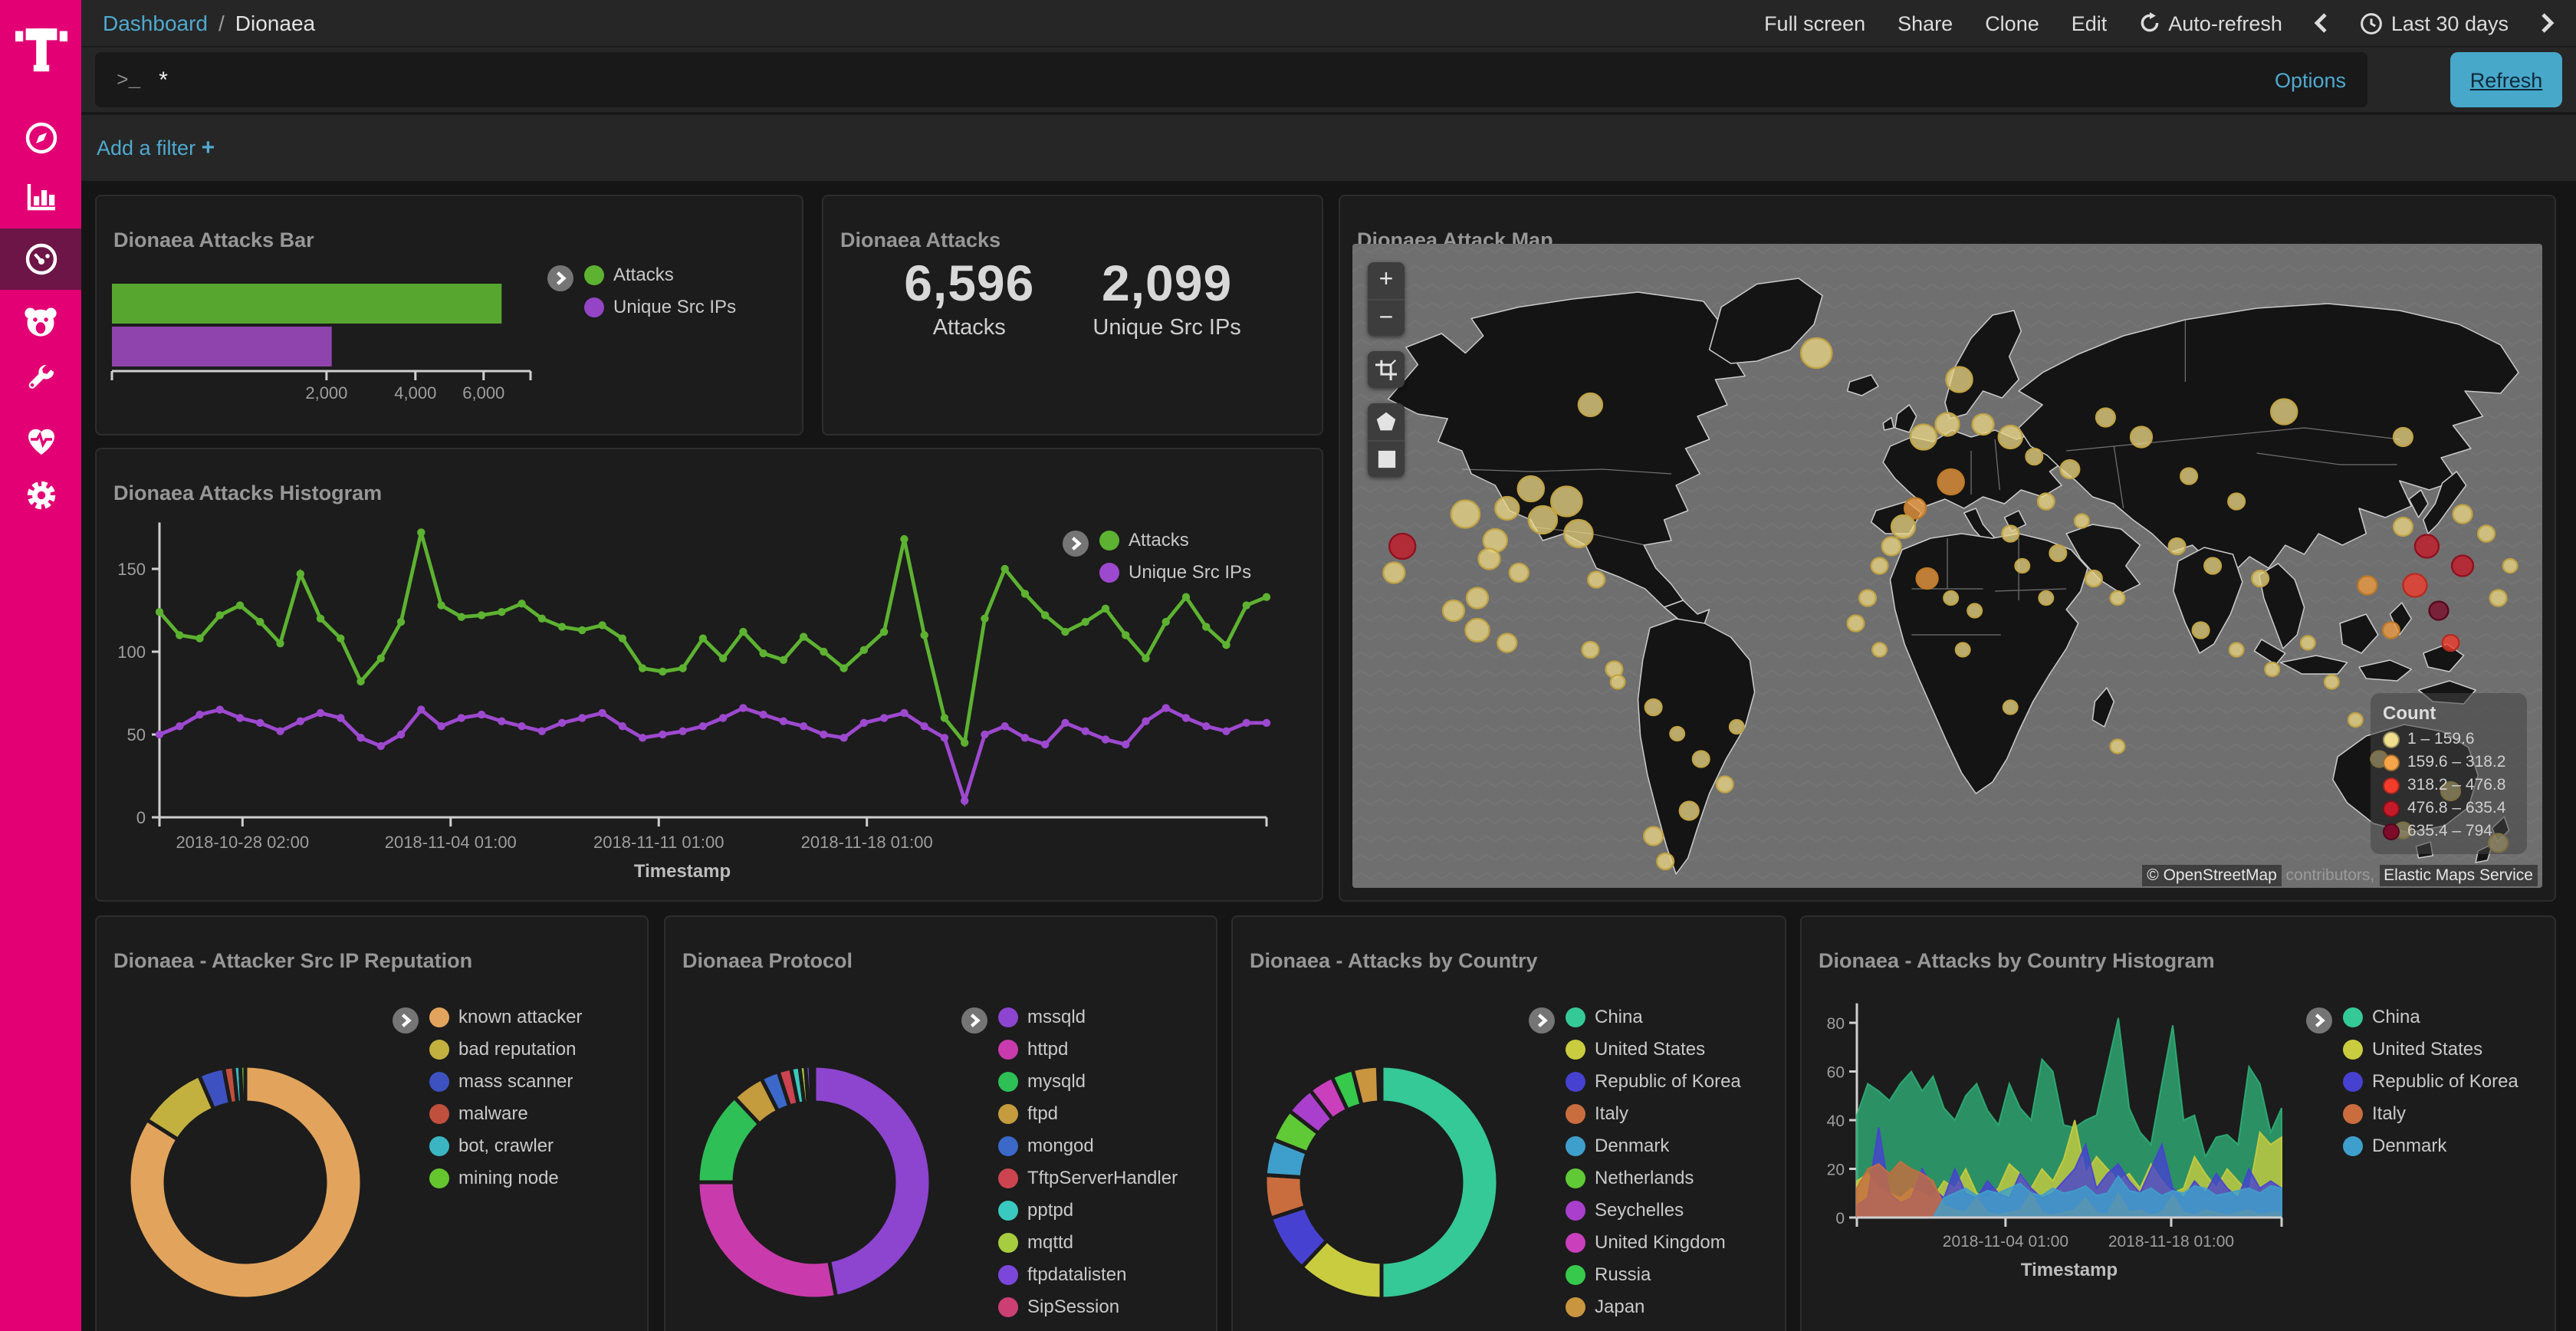 The width and height of the screenshot is (2576, 1331). Describe the element at coordinates (1815, 23) in the screenshot. I see `fullscreen-button: Full screen` at that location.